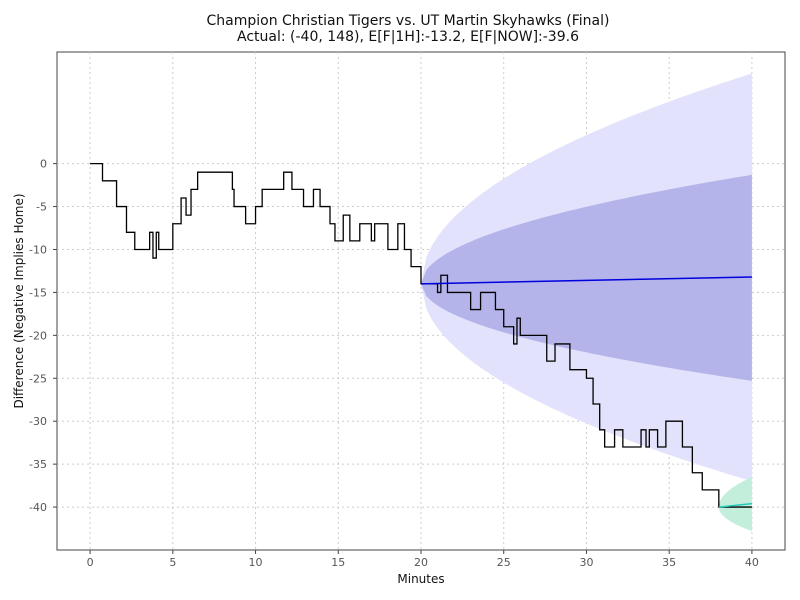  What do you see at coordinates (38, 292) in the screenshot?
I see `y-tick-label: -15` at bounding box center [38, 292].